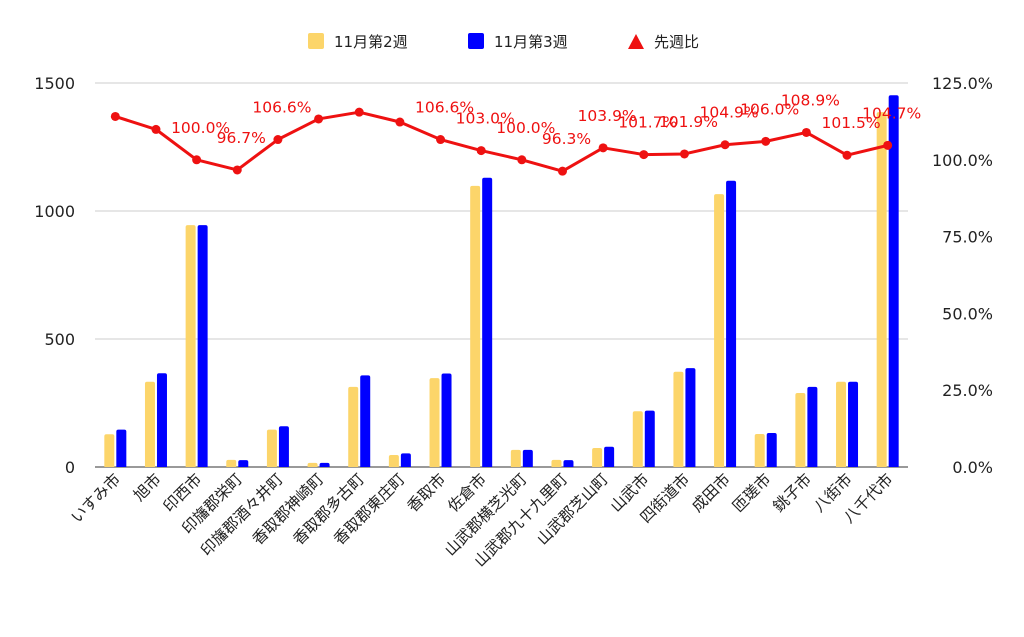 The image size is (1024, 637). Describe the element at coordinates (54, 211) in the screenshot. I see `left-tick-label: 1000` at that location.